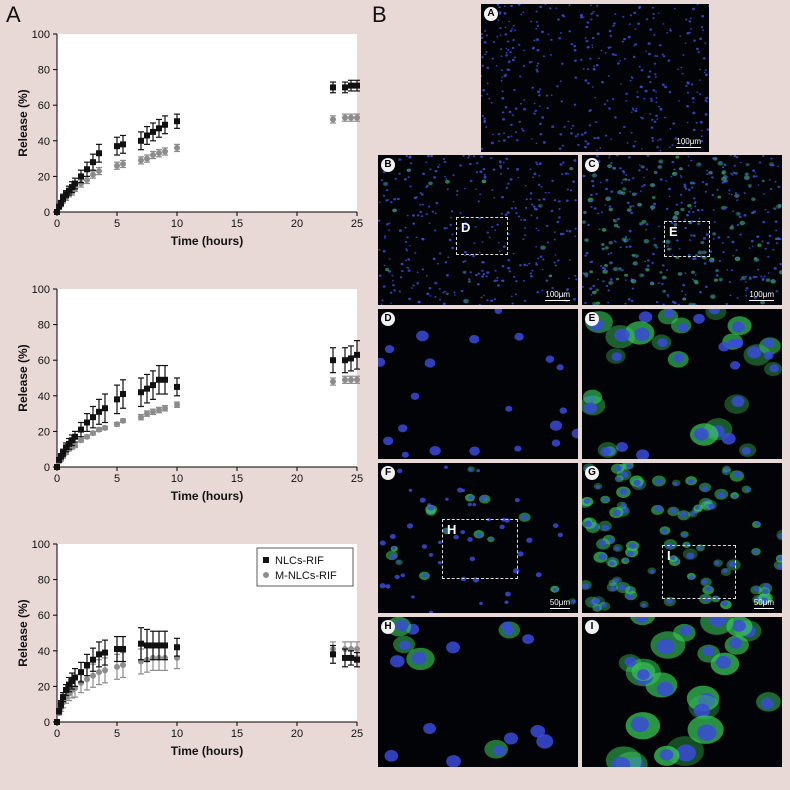  What do you see at coordinates (266, 575) in the screenshot?
I see `legend-marker` at bounding box center [266, 575].